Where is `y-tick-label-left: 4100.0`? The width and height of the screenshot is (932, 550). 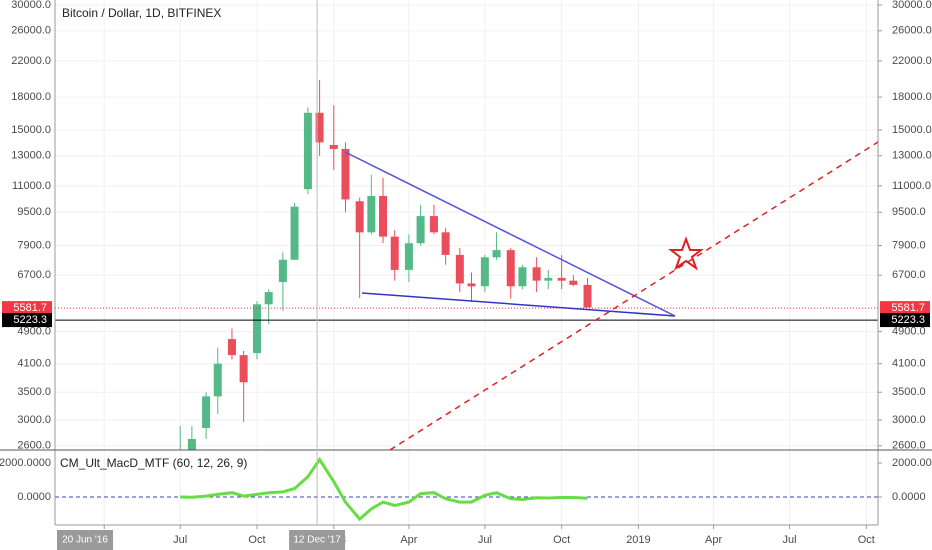 y-tick-label-left: 4100.0 is located at coordinates (34, 364).